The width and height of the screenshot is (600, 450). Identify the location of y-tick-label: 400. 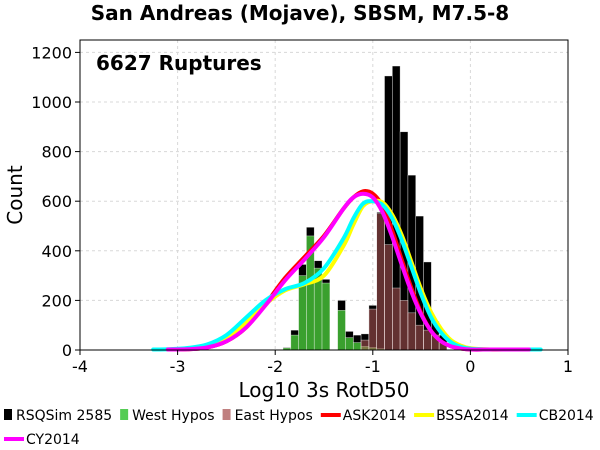
(56, 251).